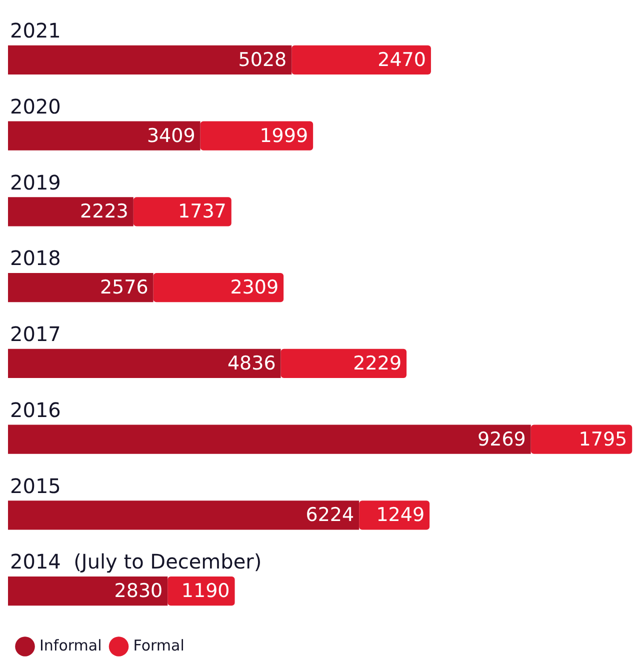  What do you see at coordinates (35, 30) in the screenshot?
I see `y-tick-label: 2021` at bounding box center [35, 30].